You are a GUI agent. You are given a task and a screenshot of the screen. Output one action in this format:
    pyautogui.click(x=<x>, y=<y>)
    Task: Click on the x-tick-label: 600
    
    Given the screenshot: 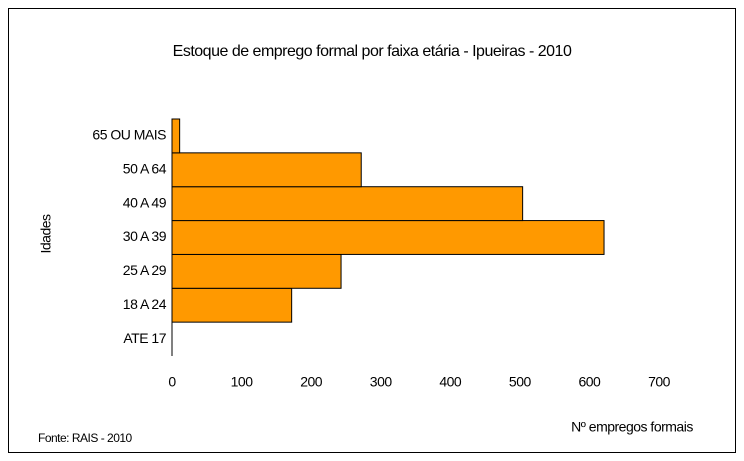 What is the action you would take?
    pyautogui.click(x=589, y=382)
    